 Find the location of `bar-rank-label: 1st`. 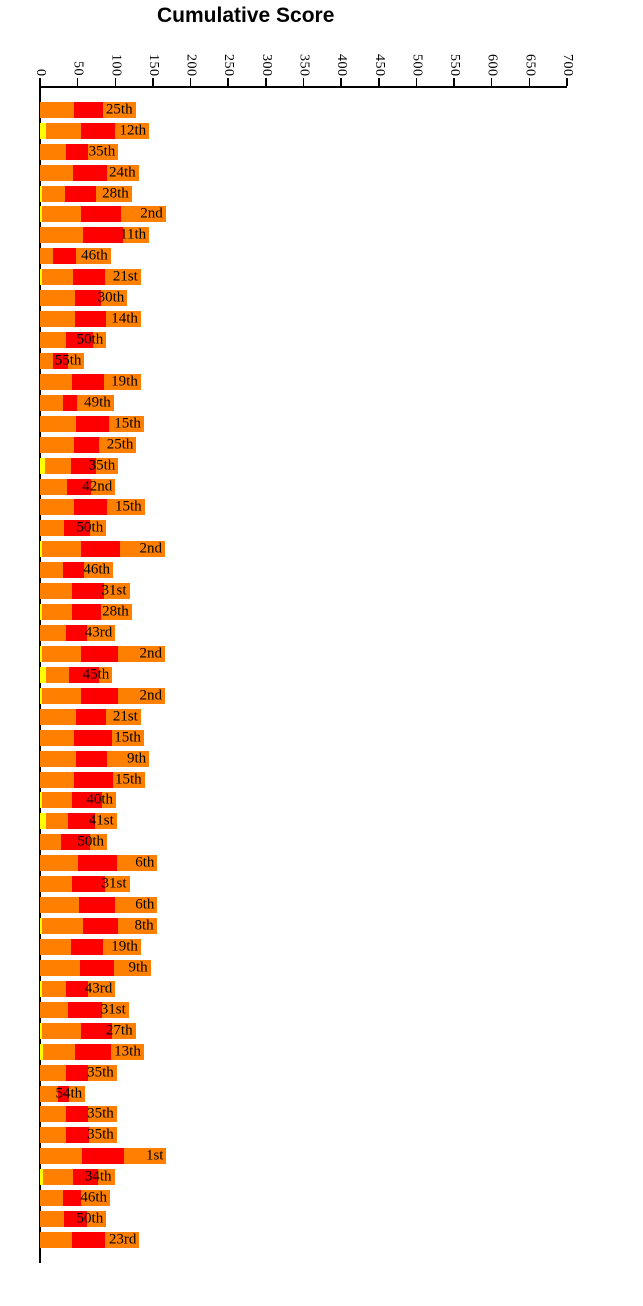

bar-rank-label: 1st is located at coordinates (154, 1155).